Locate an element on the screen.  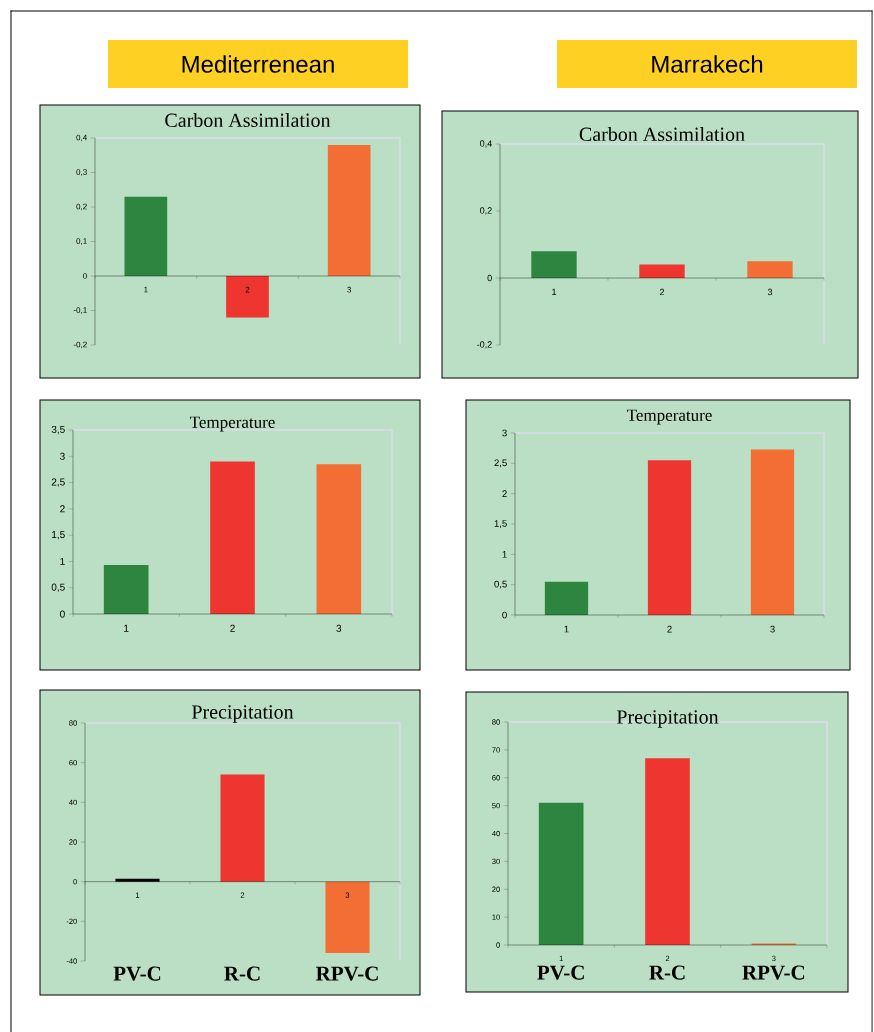
y-tick-label: 0,1 is located at coordinates (81, 241).